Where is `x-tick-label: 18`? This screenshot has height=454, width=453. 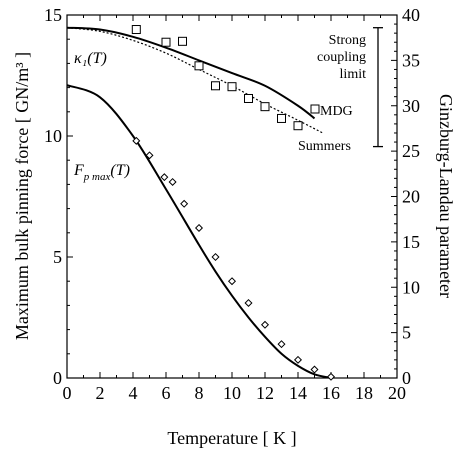 x-tick-label: 18 is located at coordinates (364, 393).